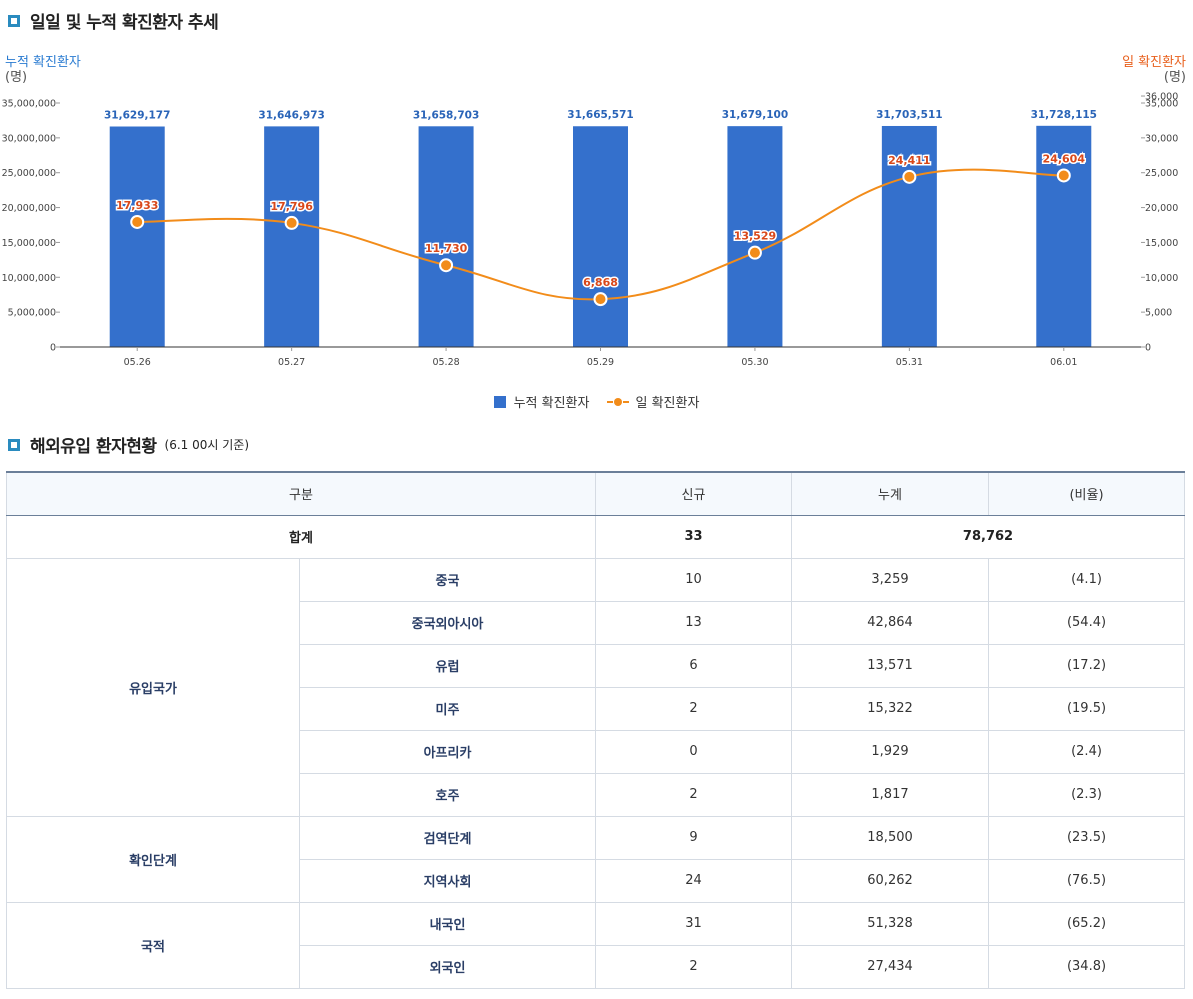 The height and width of the screenshot is (999, 1193). Describe the element at coordinates (1087, 880) in the screenshot. I see `row-ratio: (76.5)` at that location.